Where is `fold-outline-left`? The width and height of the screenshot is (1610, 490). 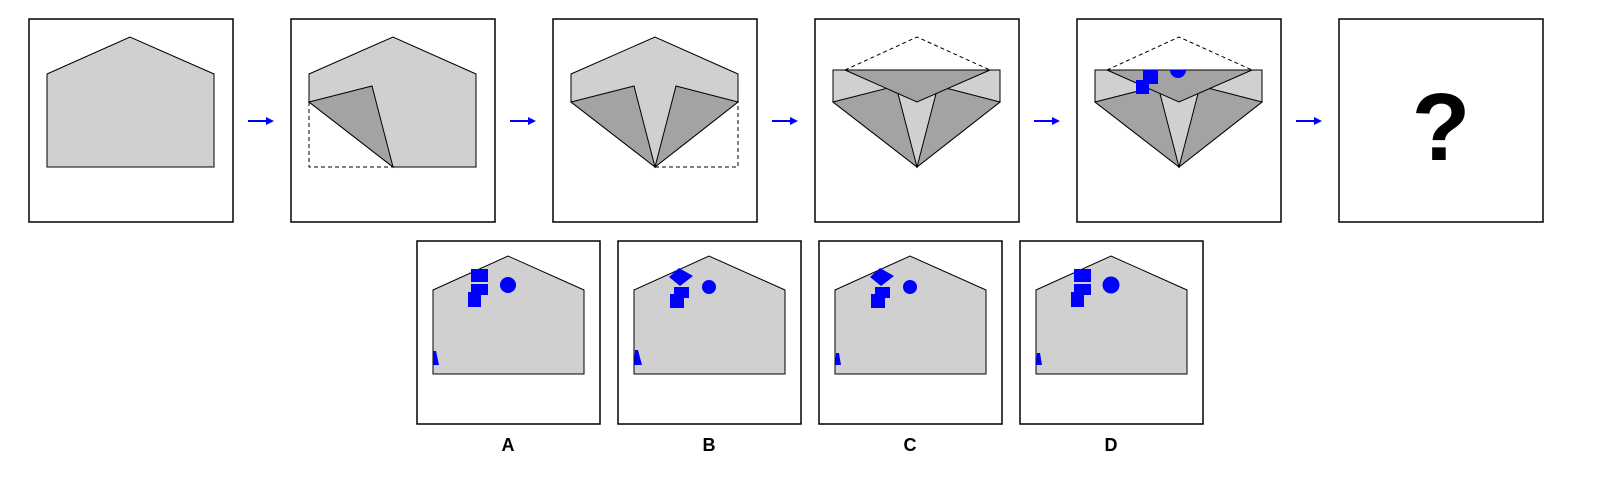 fold-outline-left is located at coordinates (350, 135).